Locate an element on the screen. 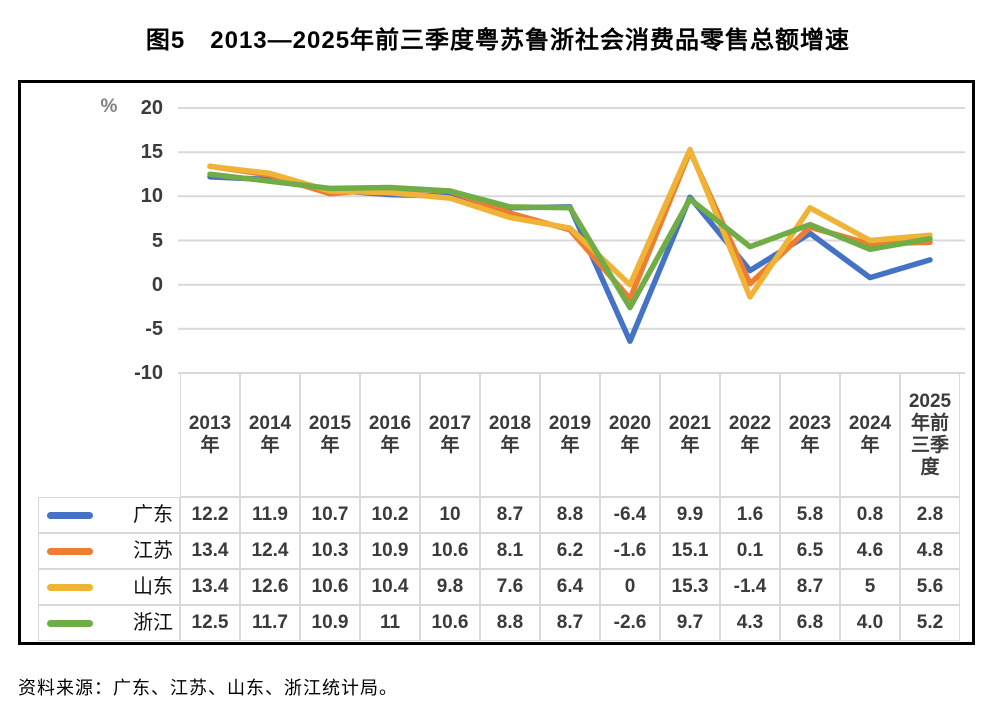 Image resolution: width=996 pixels, height=728 pixels. value-cell: 4.0 is located at coordinates (870, 623).